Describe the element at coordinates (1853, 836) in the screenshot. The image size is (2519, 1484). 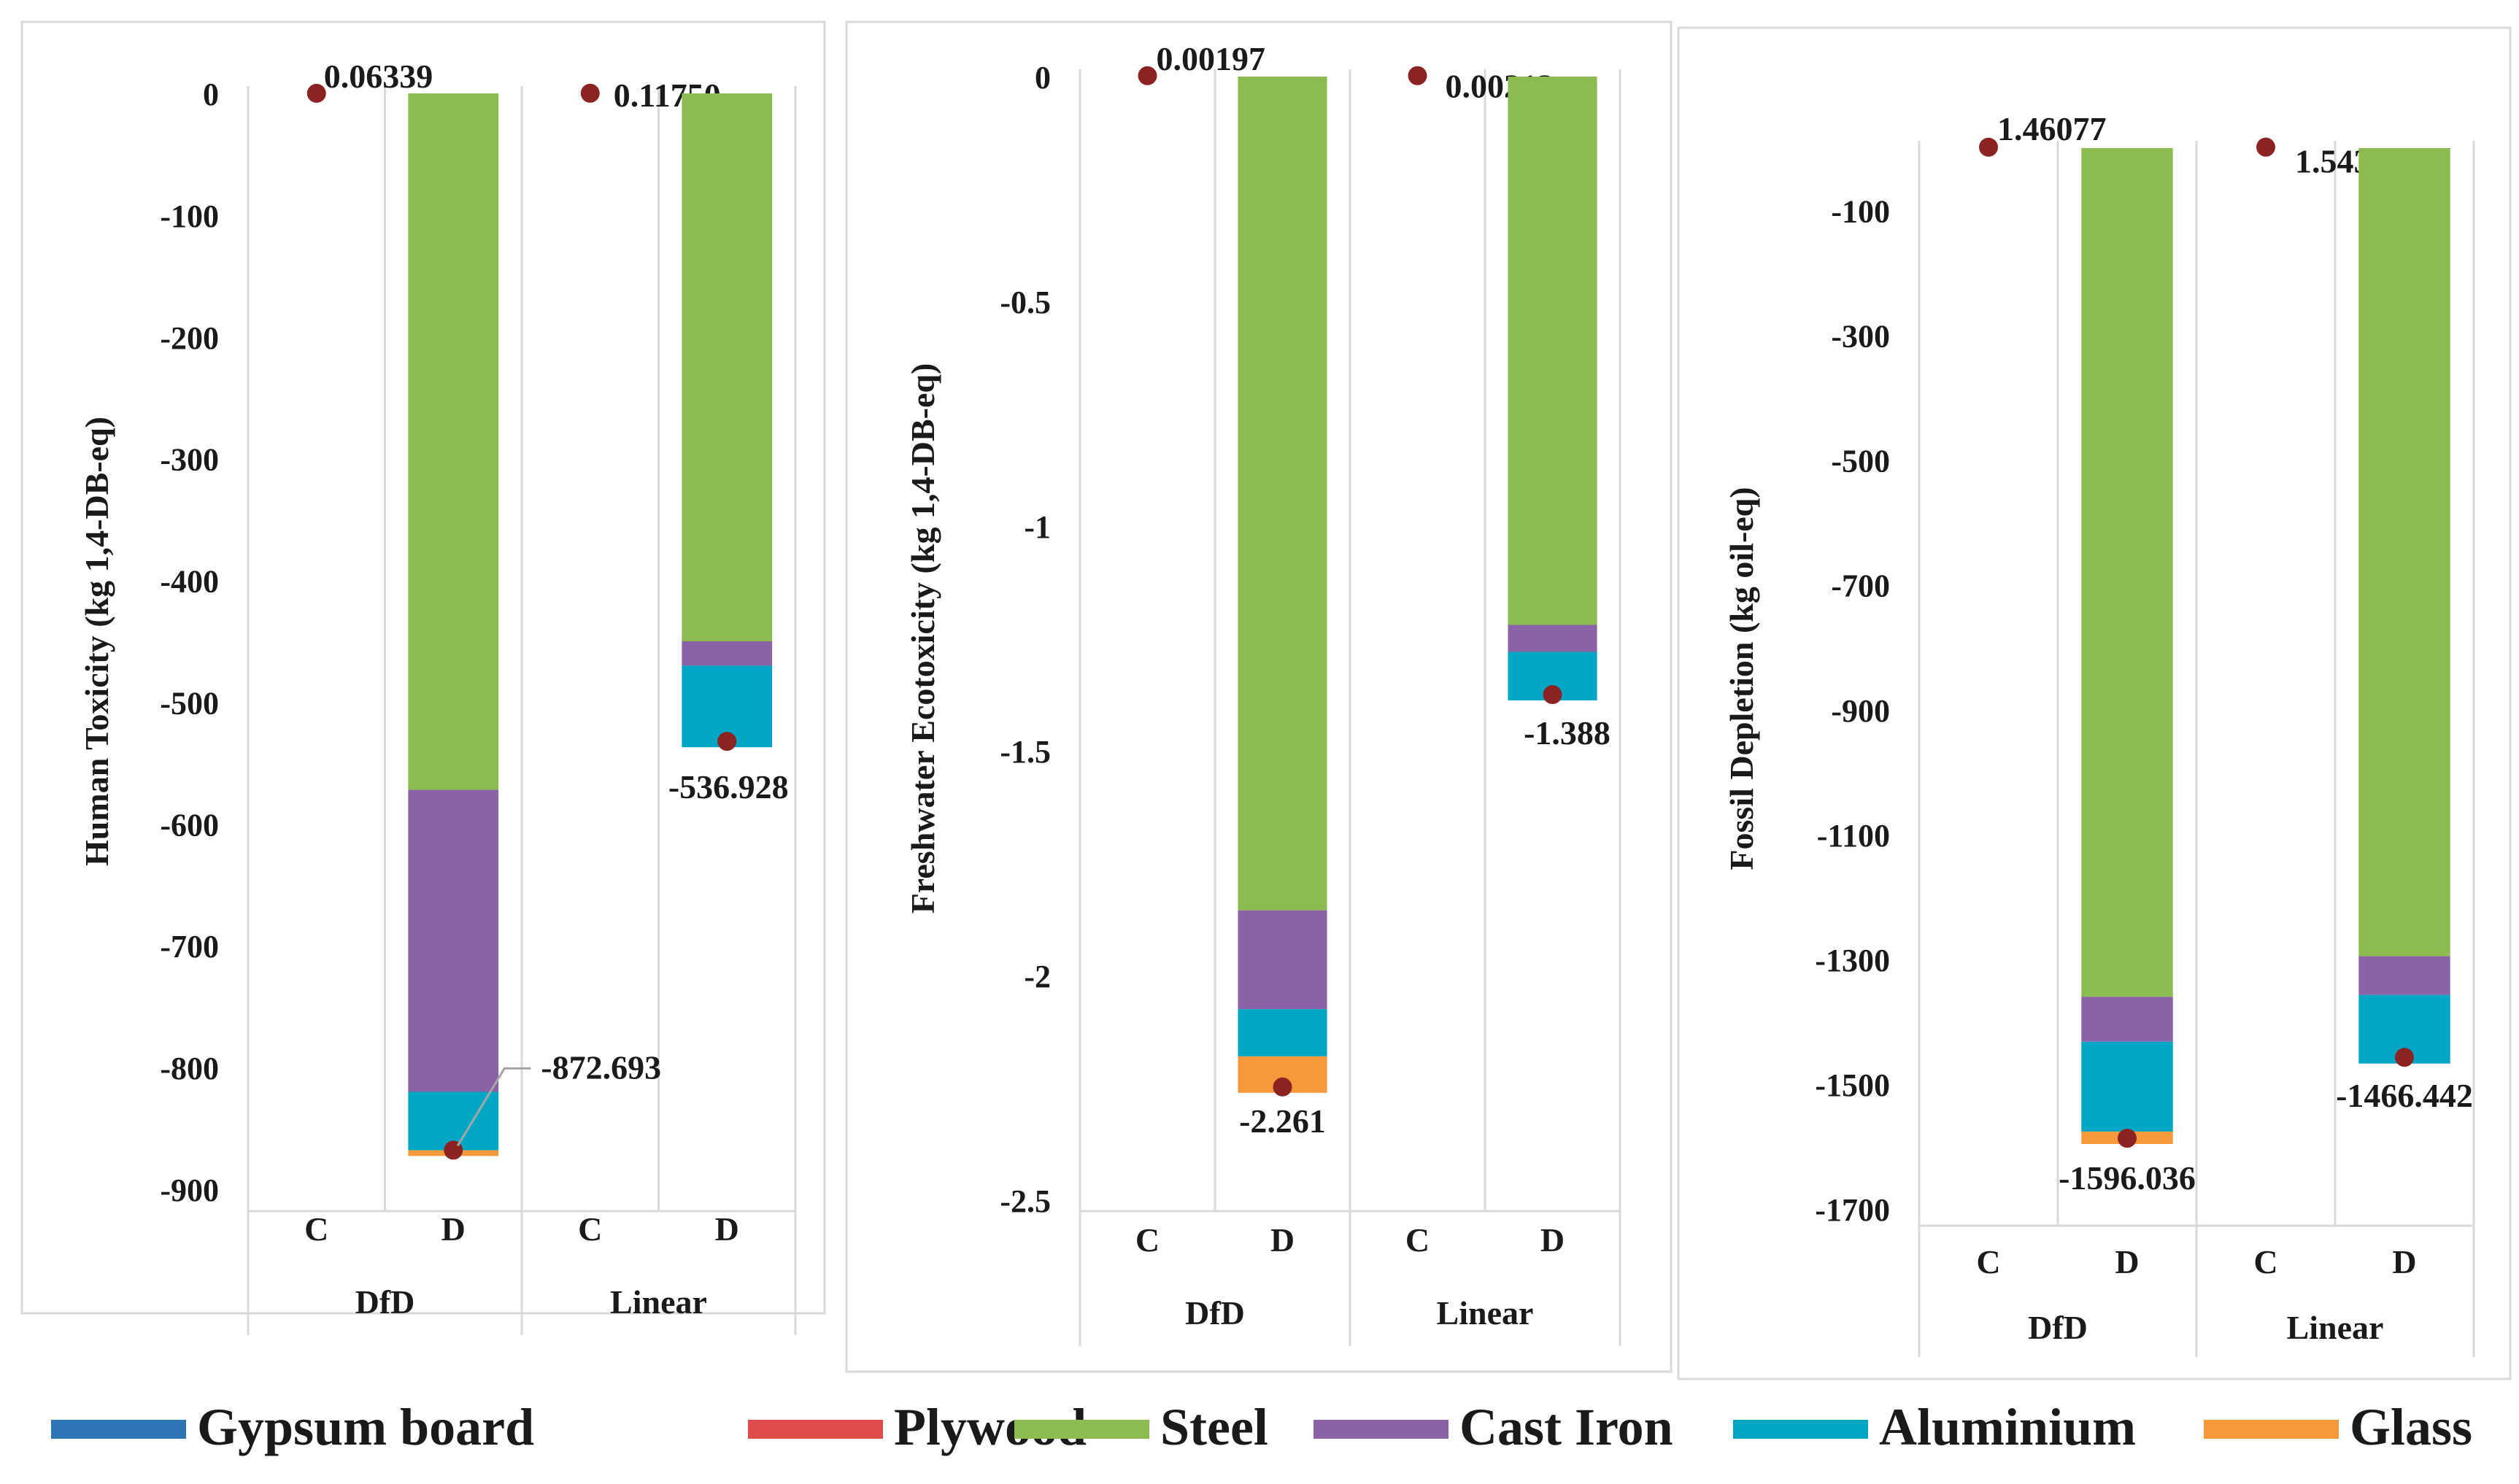
I see `y-tick-label: -1100` at that location.